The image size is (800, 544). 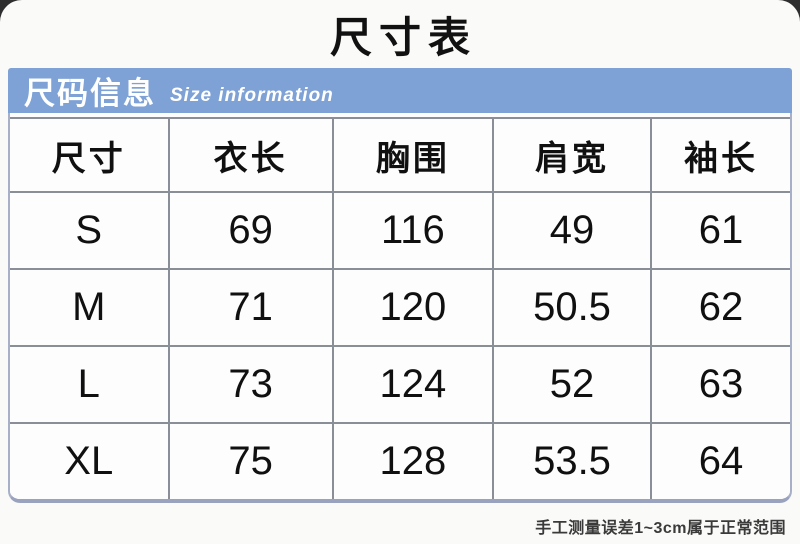 What do you see at coordinates (403, 37) in the screenshot?
I see `page-title: 尺寸表` at bounding box center [403, 37].